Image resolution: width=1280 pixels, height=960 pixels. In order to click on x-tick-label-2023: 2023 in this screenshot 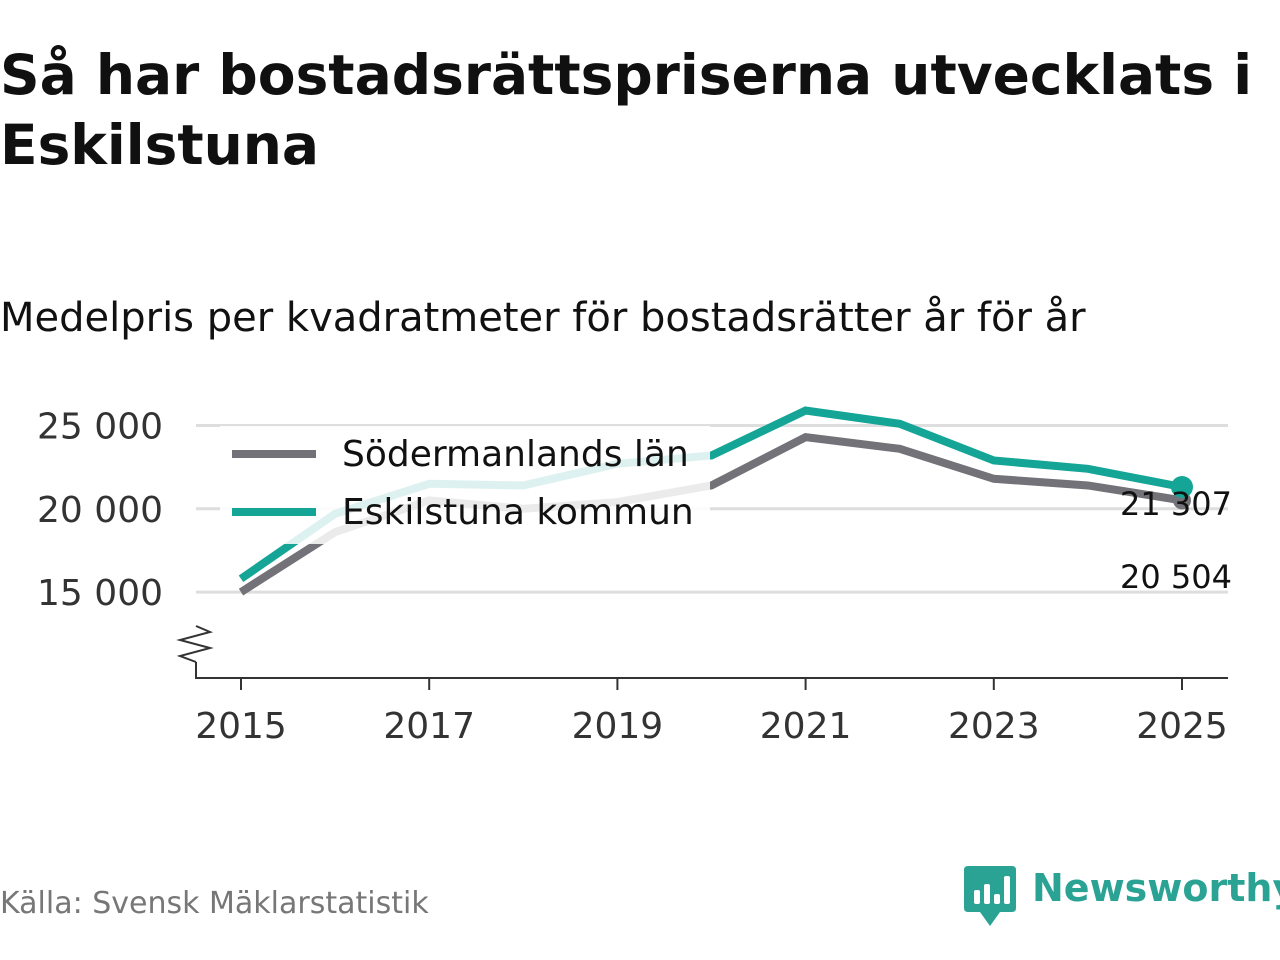, I will do `click(994, 726)`.